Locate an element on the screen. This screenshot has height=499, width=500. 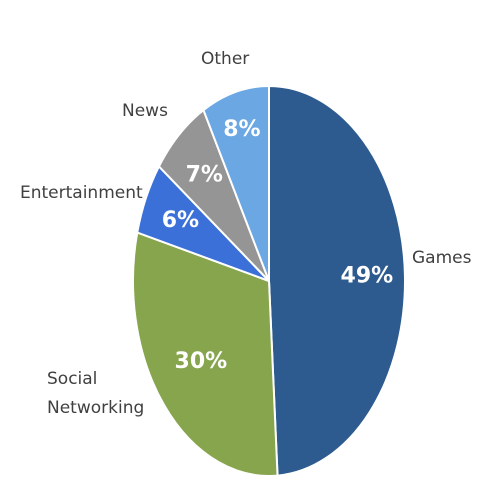
value-label: 6% is located at coordinates (180, 220).